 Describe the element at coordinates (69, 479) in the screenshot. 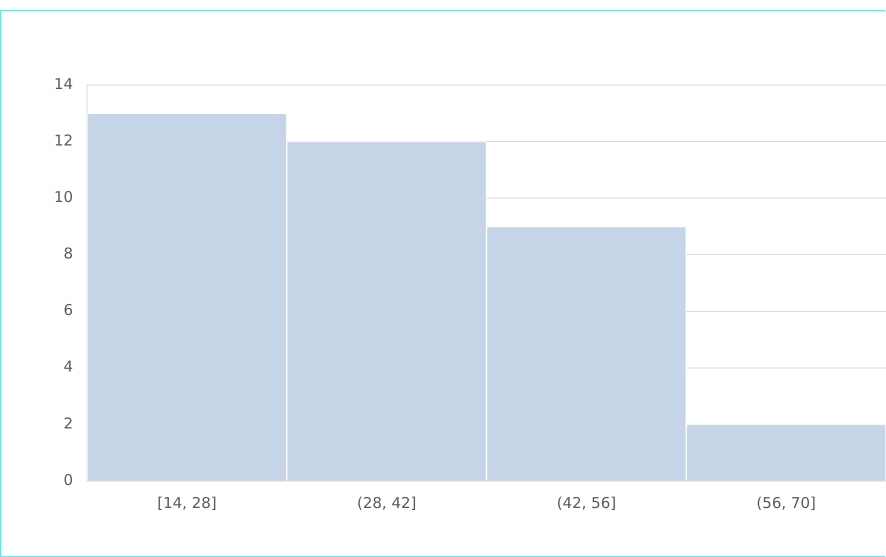

I see `y-tick-label: 0` at that location.